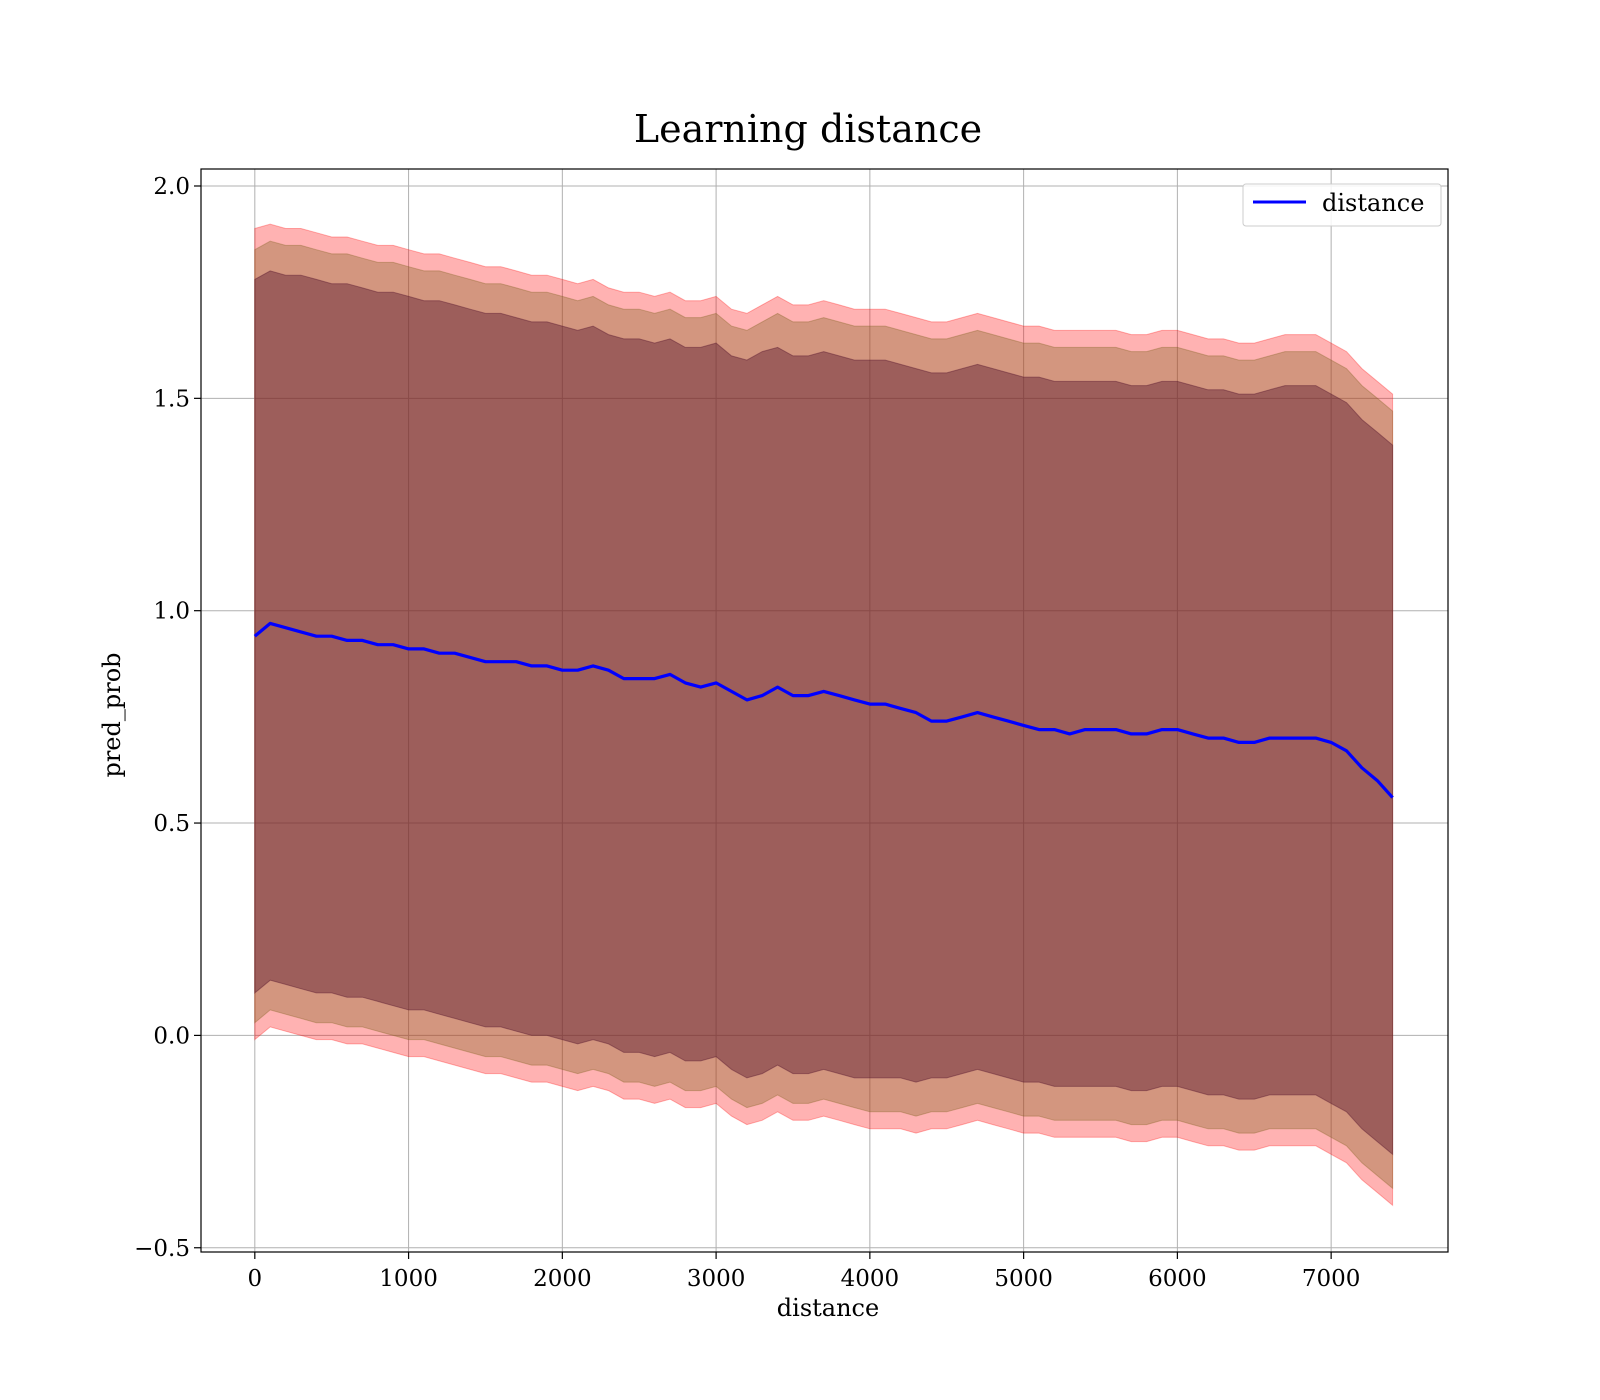 This screenshot has height=1400, width=1600. What do you see at coordinates (162, 1249) in the screenshot?
I see `y-tick-label: −0.5` at bounding box center [162, 1249].